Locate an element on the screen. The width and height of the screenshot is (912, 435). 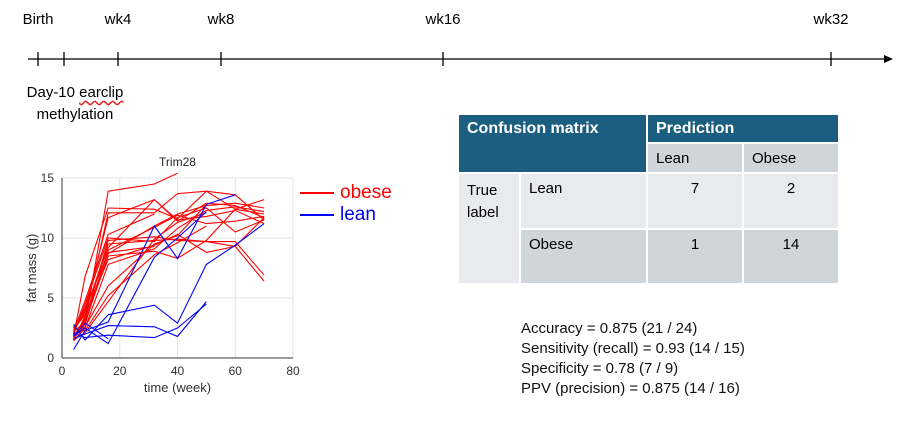
earclip-text: earclip is located at coordinates (101, 92).